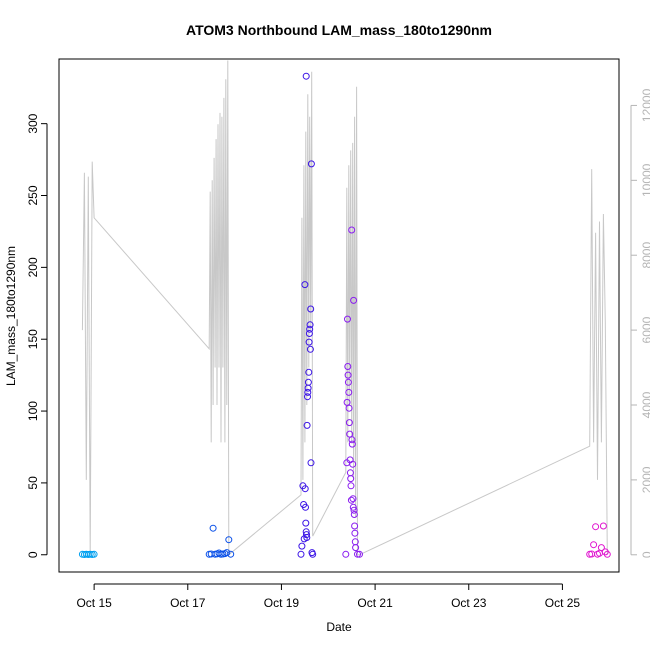 This screenshot has width=650, height=650. What do you see at coordinates (94, 603) in the screenshot?
I see `bottom-tick-label-0: Oct 15` at bounding box center [94, 603].